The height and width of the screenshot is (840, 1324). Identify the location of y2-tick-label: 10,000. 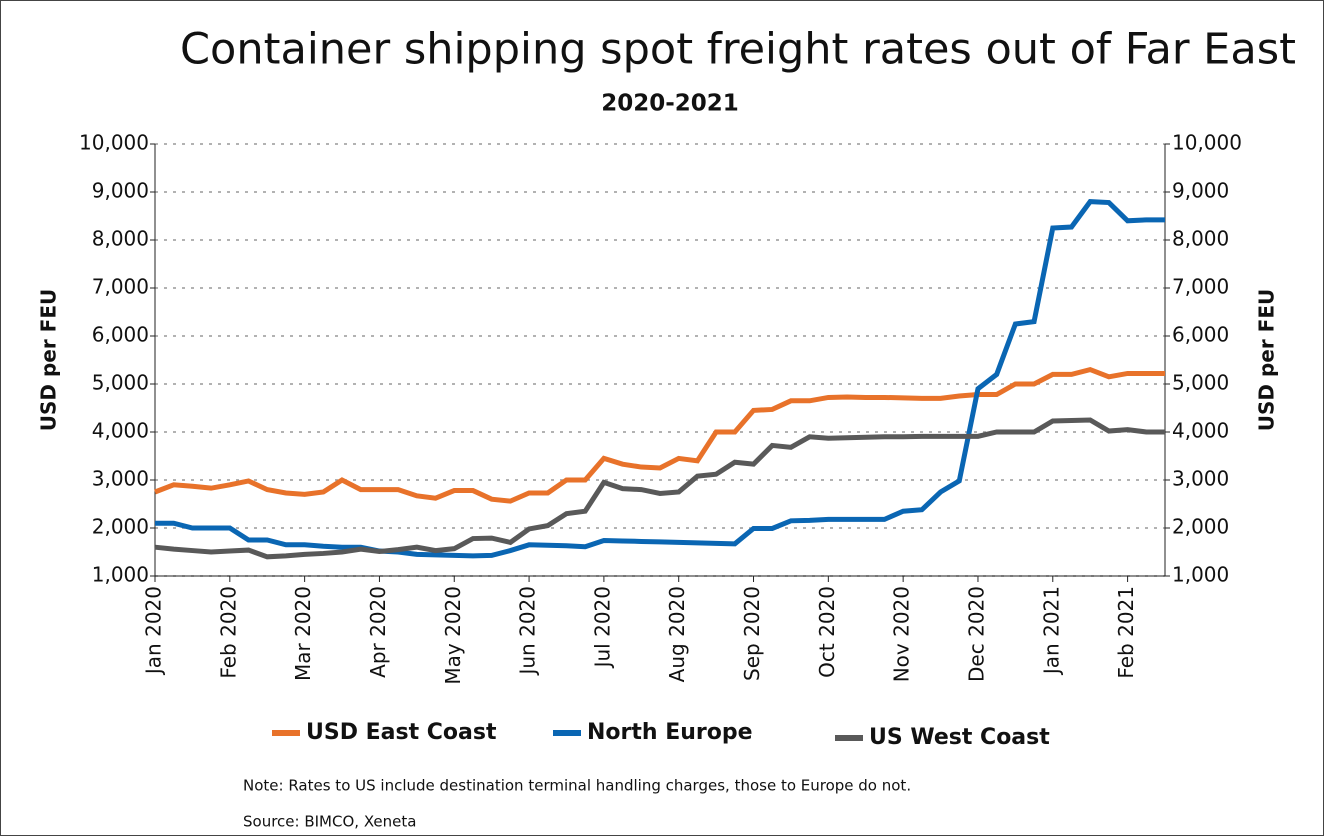
(1207, 143).